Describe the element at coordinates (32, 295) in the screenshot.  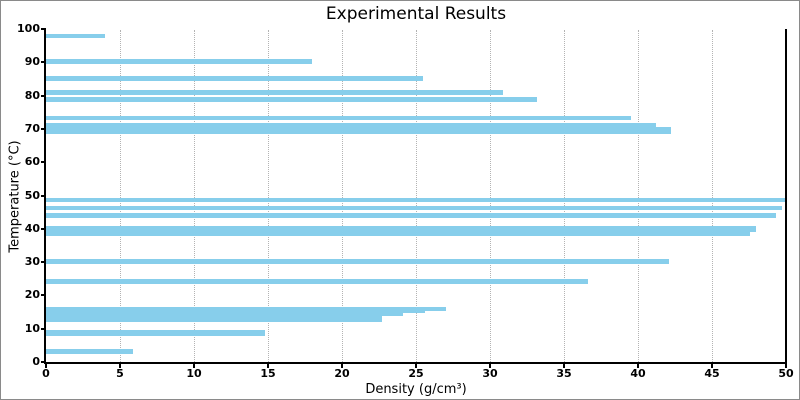
I see `y-tick-label: 20` at that location.